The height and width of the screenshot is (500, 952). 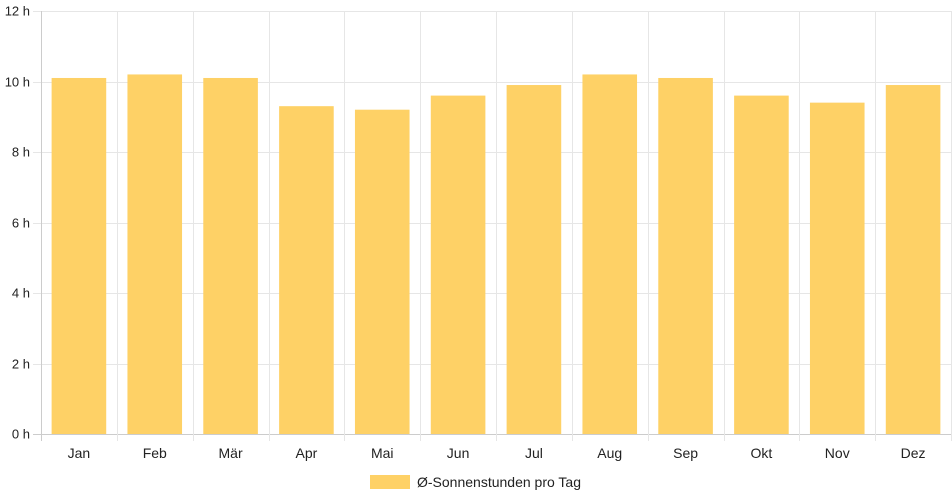 What do you see at coordinates (382, 453) in the screenshot?
I see `x-tick-label: Mai` at bounding box center [382, 453].